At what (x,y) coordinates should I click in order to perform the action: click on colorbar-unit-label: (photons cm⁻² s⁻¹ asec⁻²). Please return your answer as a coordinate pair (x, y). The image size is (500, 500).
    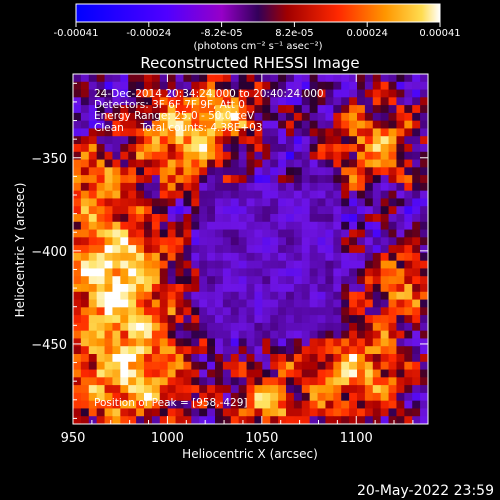
    Looking at the image, I should click on (257, 46).